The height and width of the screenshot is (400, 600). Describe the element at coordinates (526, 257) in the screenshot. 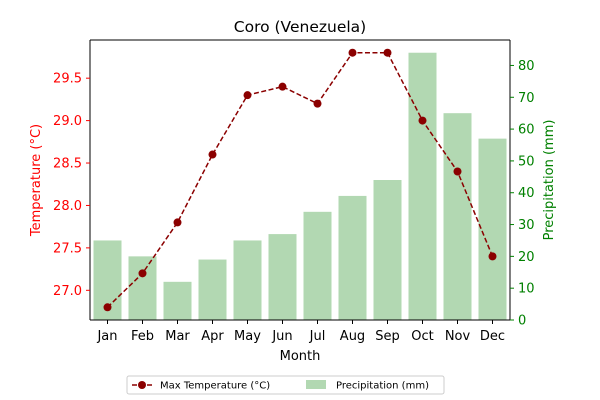

I see `y-right-tick-label: 20` at that location.